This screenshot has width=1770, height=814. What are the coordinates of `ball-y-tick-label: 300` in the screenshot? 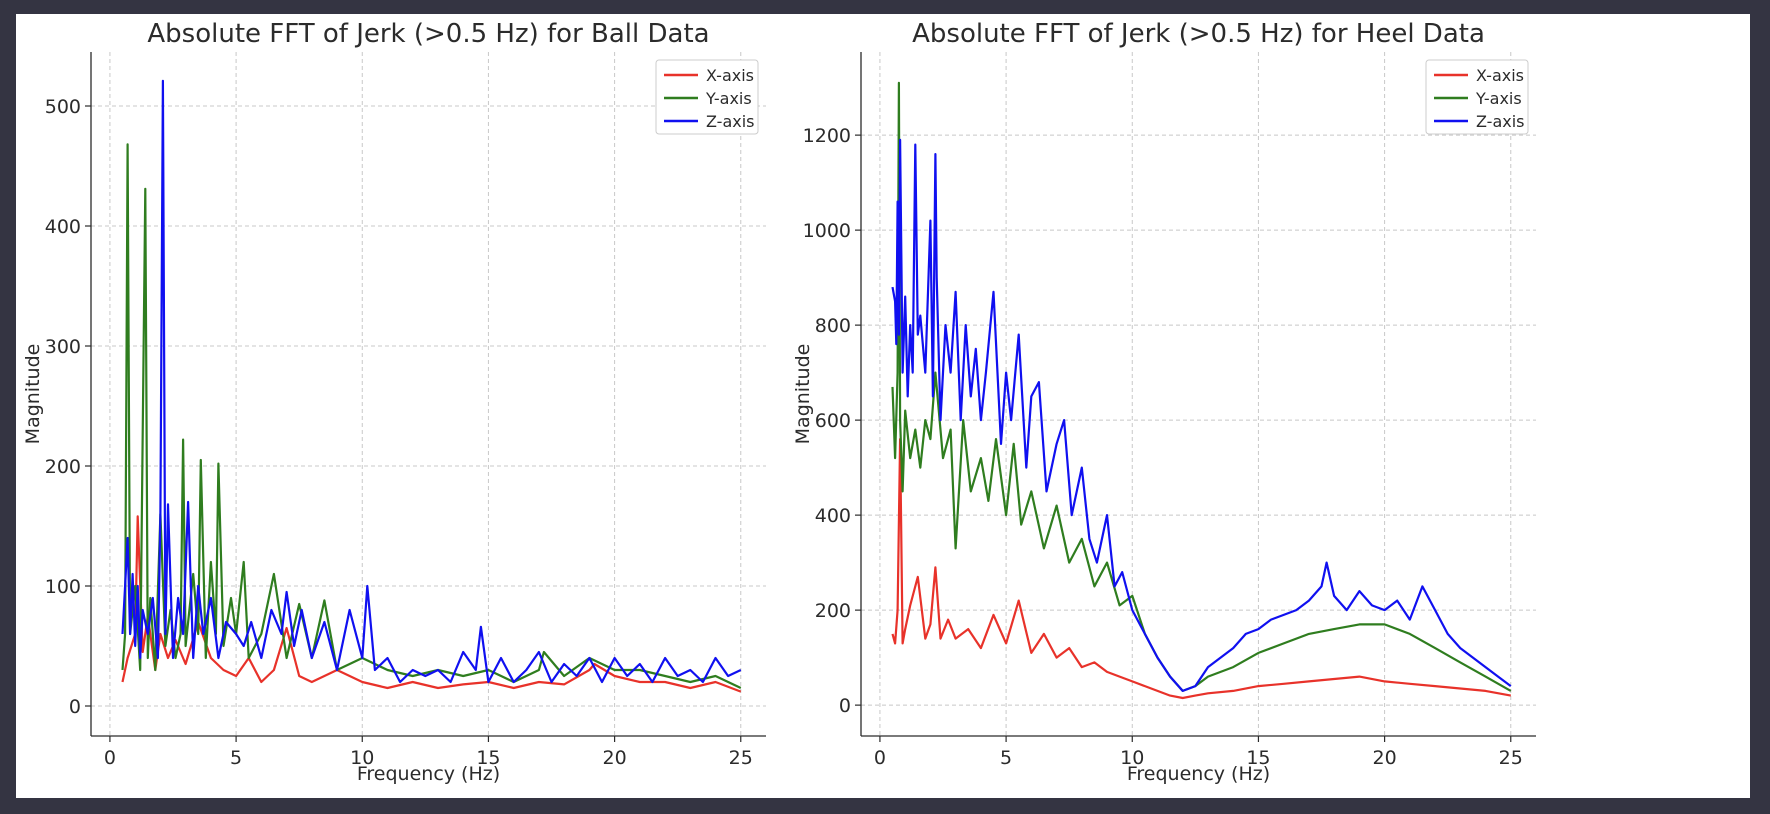 It's located at (63, 347).